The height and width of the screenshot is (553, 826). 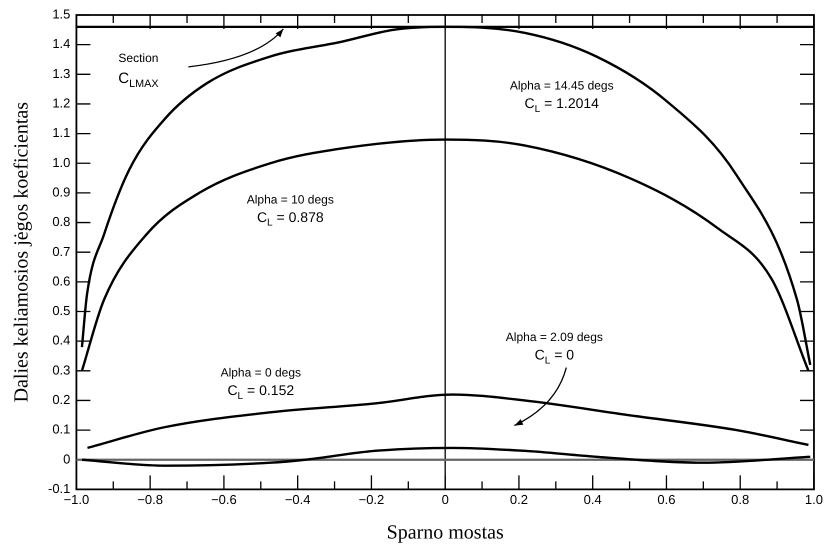 I want to click on y-tick-label: 0, so click(x=66, y=458).